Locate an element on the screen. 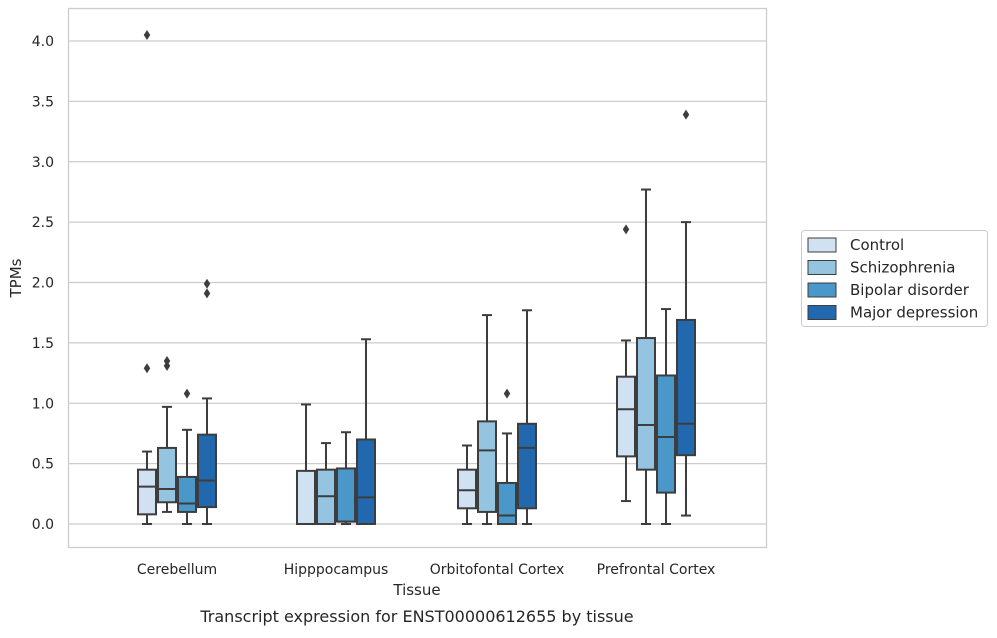 The height and width of the screenshot is (638, 997). legend-label: Major depression is located at coordinates (914, 313).